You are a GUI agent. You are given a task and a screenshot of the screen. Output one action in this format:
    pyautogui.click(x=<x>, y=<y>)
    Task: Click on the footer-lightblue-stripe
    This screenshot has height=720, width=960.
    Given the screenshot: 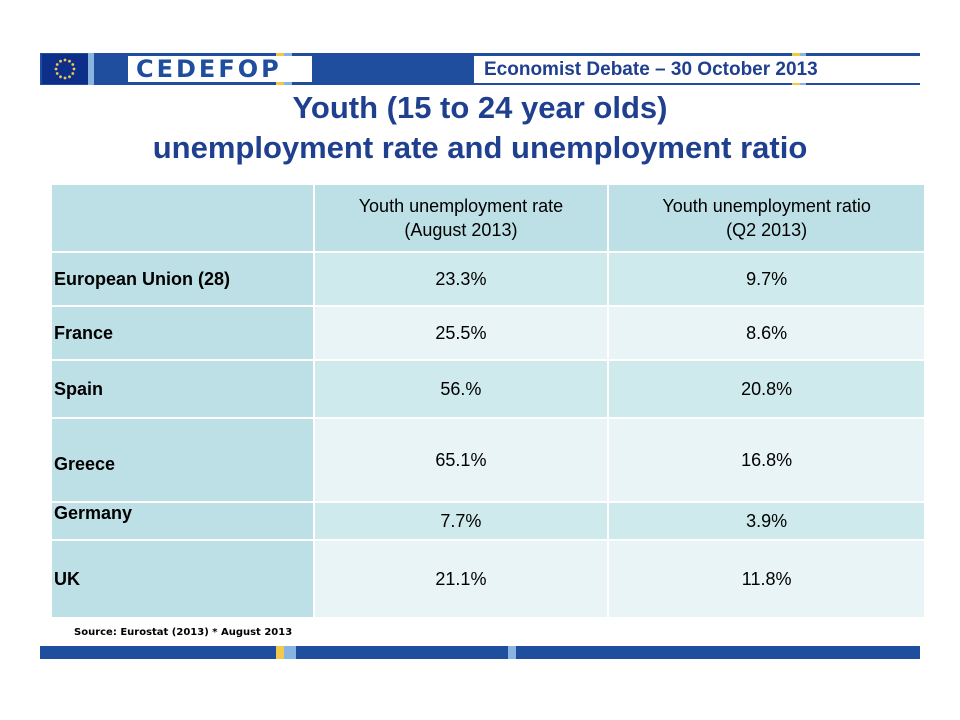 What is the action you would take?
    pyautogui.click(x=290, y=652)
    